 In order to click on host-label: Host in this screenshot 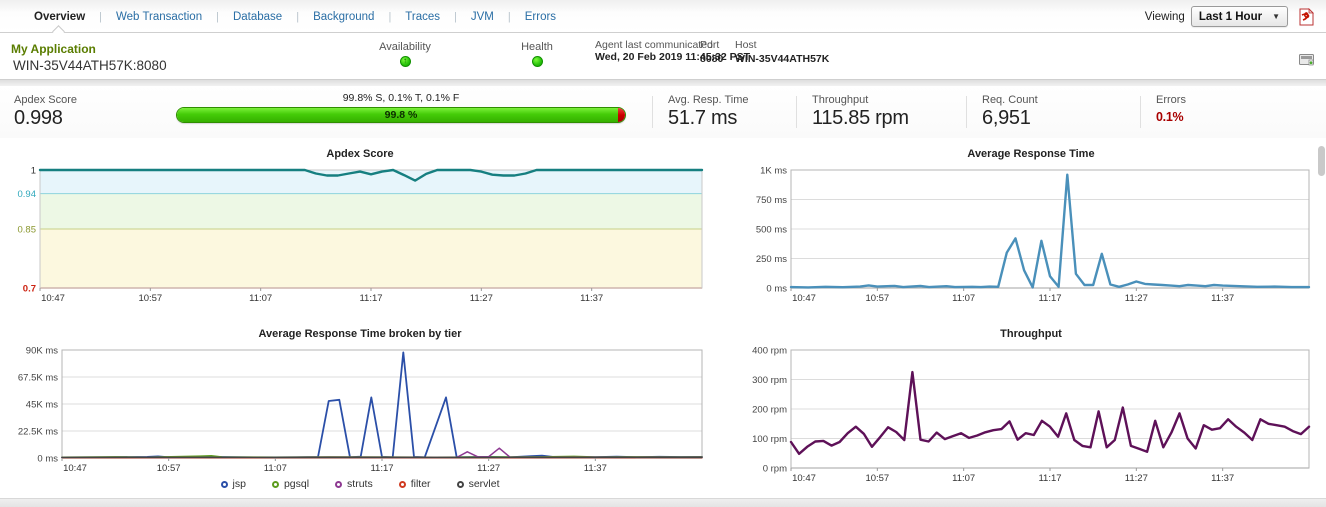, I will do `click(746, 45)`.